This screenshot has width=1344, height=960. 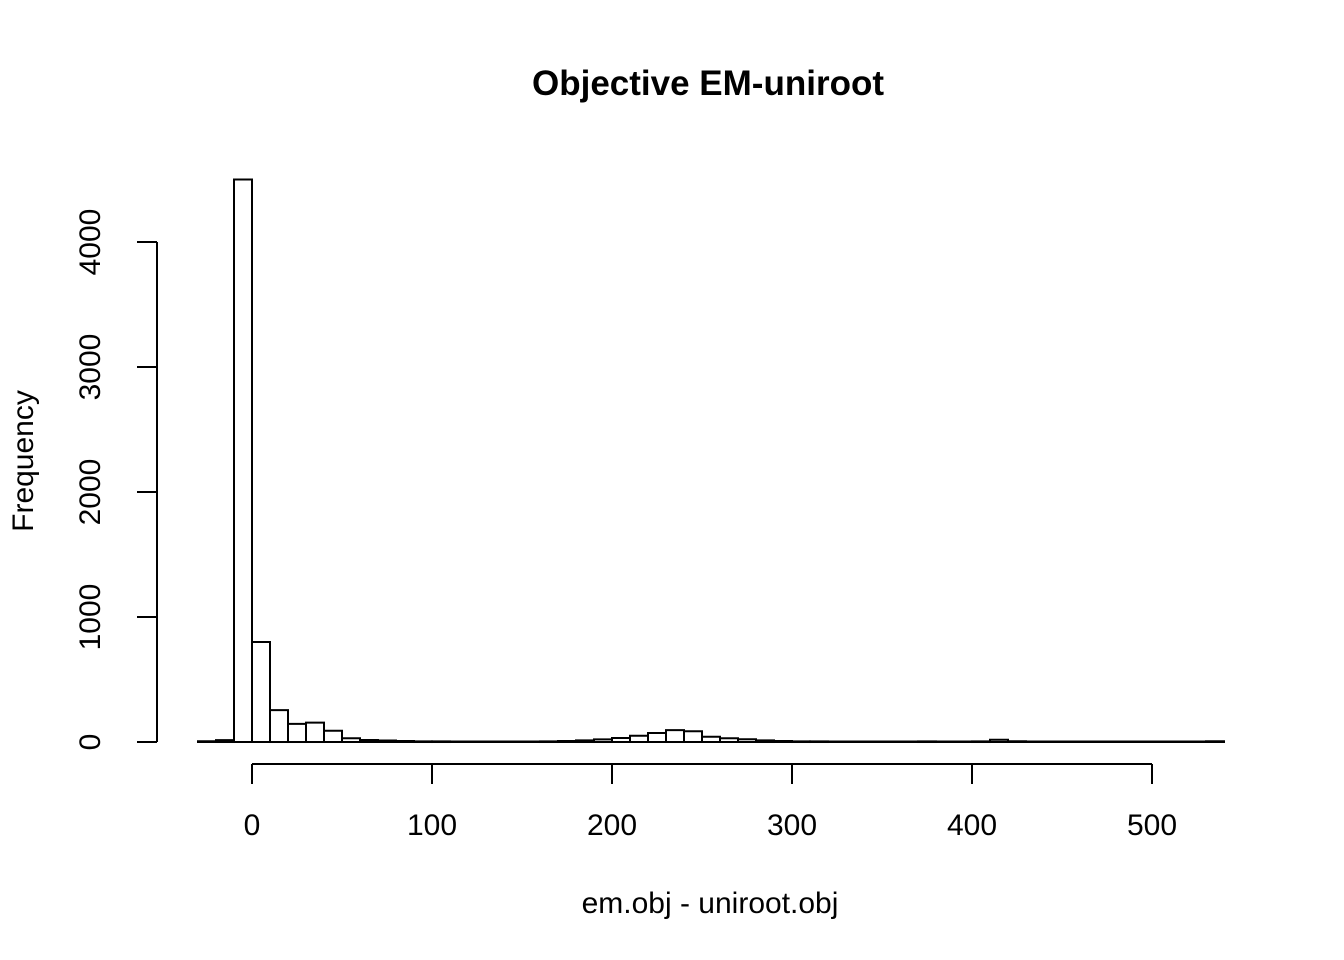 What do you see at coordinates (252, 825) in the screenshot?
I see `x-tick-label: 0` at bounding box center [252, 825].